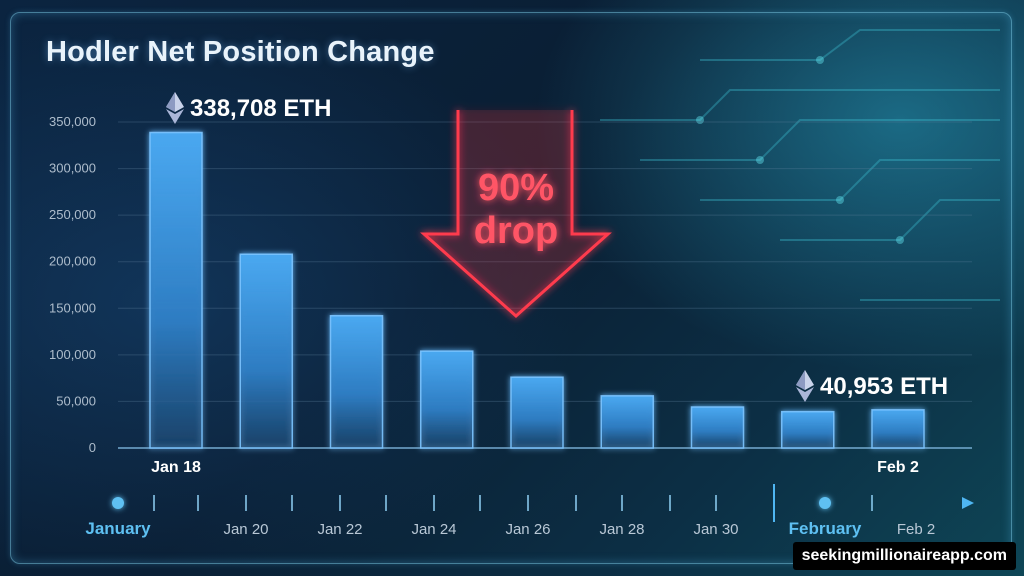  I want to click on timeline-date-label: Jan 30, so click(715, 529).